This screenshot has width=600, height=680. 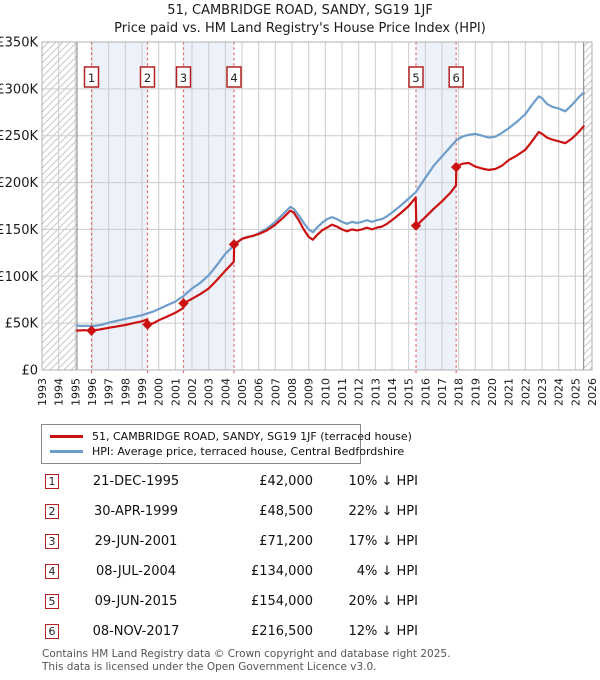 What do you see at coordinates (59, 392) in the screenshot?
I see `x-axis-year-label: 1994` at bounding box center [59, 392].